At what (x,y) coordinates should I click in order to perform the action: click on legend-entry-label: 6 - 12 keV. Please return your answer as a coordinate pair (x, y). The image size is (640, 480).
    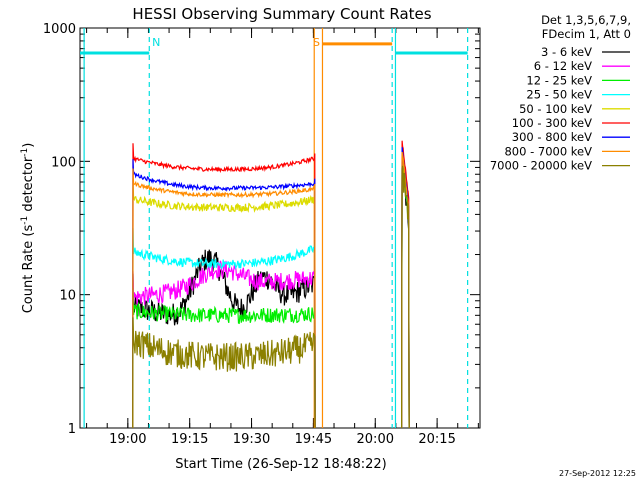
    Looking at the image, I should click on (563, 66).